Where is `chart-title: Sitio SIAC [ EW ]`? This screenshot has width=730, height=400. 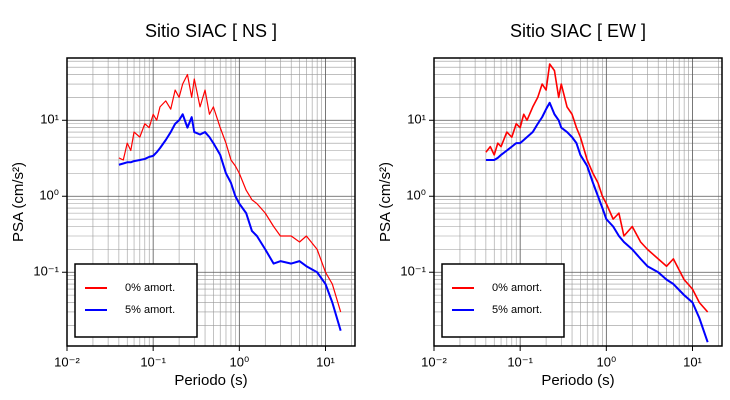 chart-title: Sitio SIAC [ EW ] is located at coordinates (578, 31).